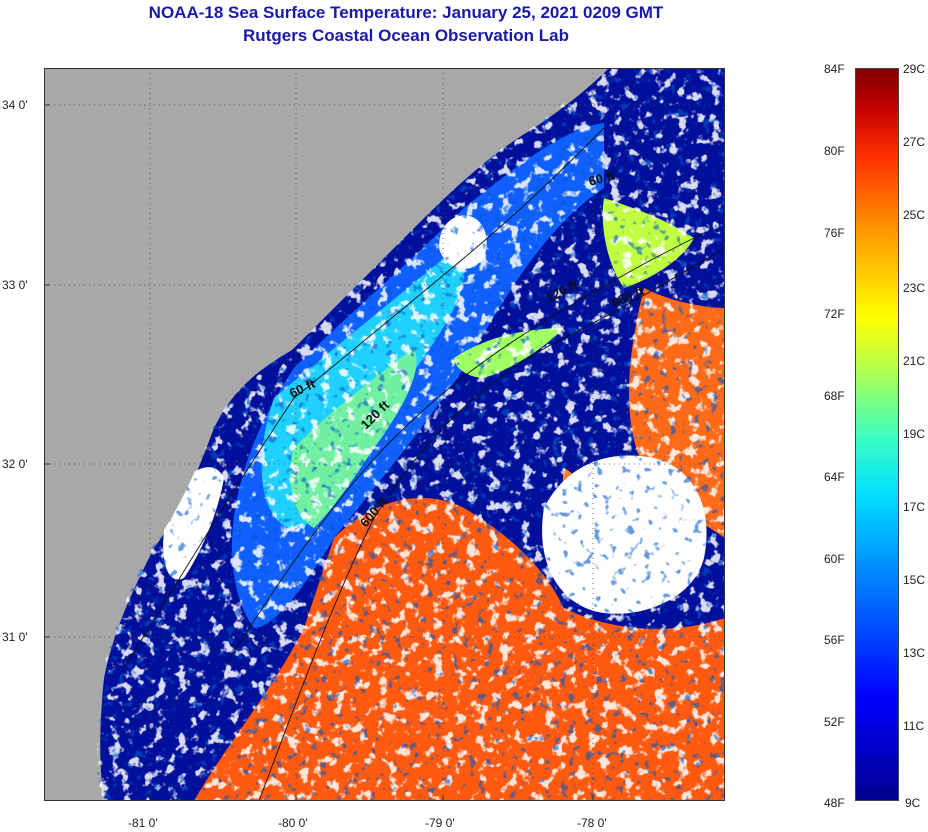 The width and height of the screenshot is (928, 832). What do you see at coordinates (914, 215) in the screenshot?
I see `colorbar-c-label: 25C` at bounding box center [914, 215].